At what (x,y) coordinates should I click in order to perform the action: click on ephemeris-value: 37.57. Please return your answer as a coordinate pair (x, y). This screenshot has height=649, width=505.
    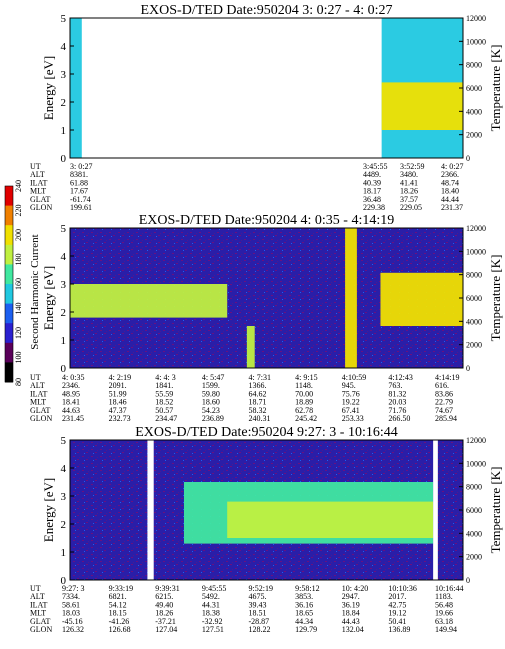
    Looking at the image, I should click on (409, 199).